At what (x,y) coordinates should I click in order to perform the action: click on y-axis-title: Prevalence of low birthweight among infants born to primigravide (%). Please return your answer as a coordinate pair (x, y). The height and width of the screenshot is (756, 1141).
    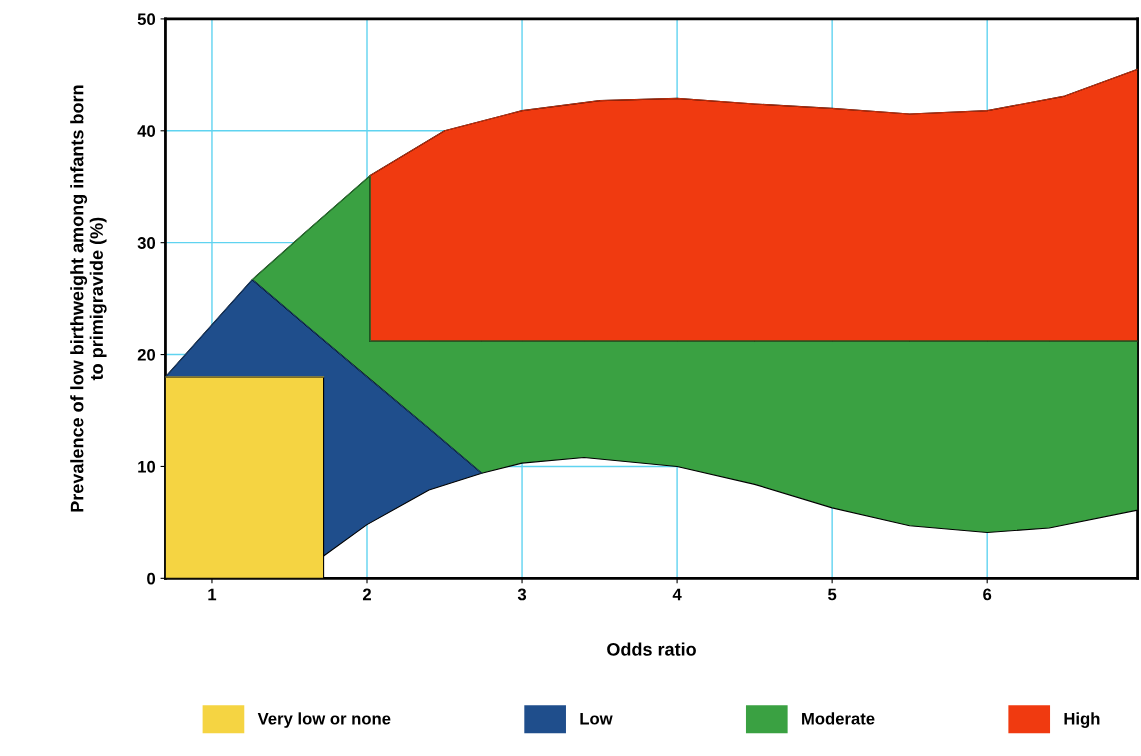
    Looking at the image, I should click on (88, 298).